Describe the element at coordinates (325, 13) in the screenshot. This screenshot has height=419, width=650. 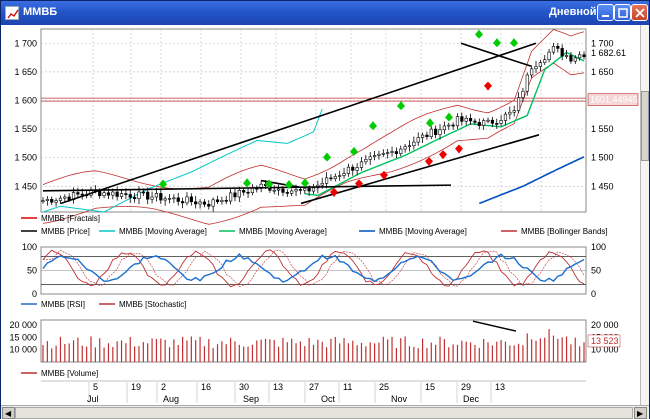
I see `title-bar: ММВБ Дневной` at that location.